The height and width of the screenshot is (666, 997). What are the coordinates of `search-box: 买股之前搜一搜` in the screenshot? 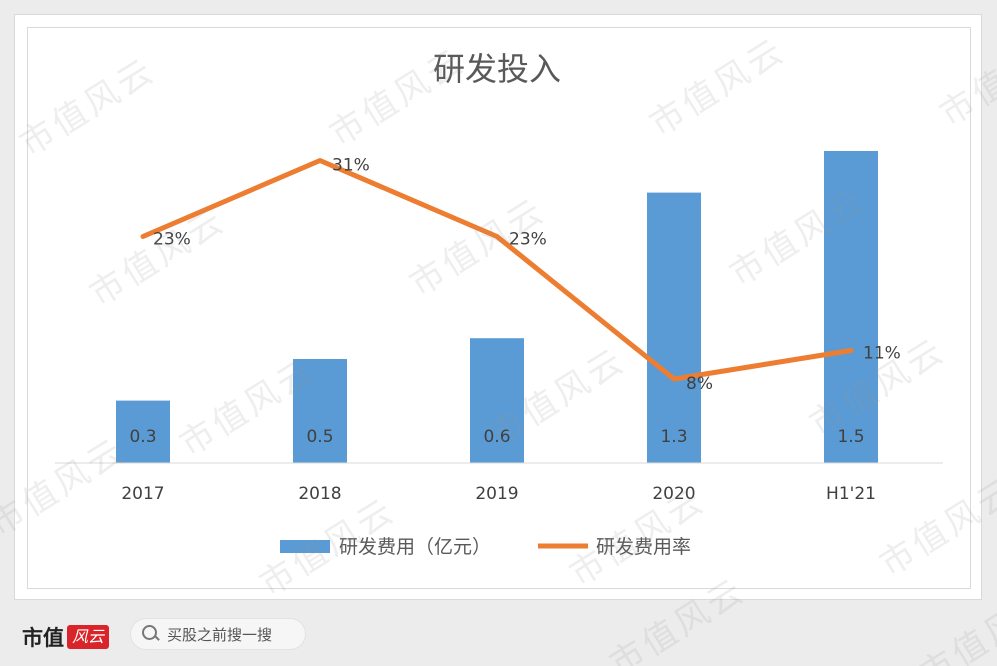 It's located at (218, 634).